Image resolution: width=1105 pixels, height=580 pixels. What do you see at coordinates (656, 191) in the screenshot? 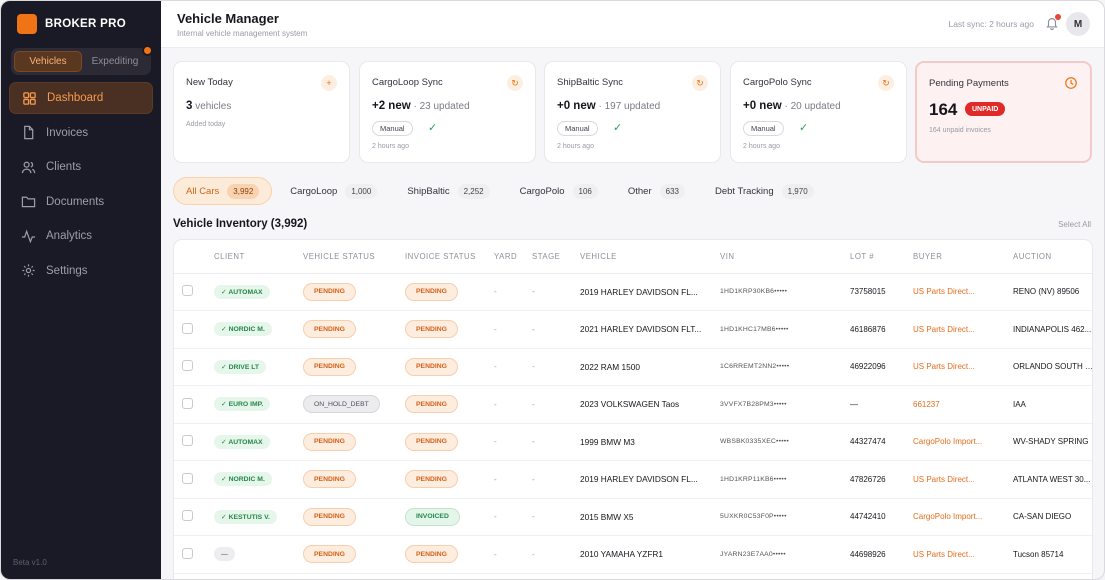
I see `filter-other: Other 633` at bounding box center [656, 191].